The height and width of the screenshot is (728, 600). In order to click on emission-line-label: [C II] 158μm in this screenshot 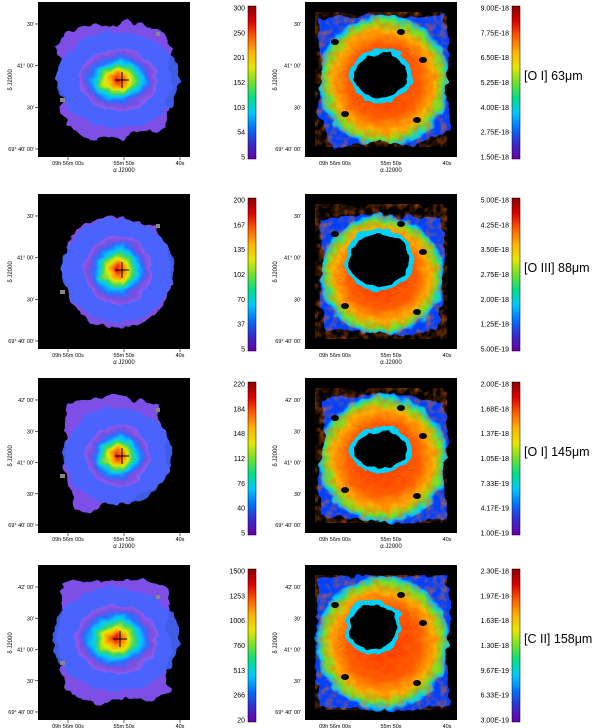, I will do `click(558, 639)`.